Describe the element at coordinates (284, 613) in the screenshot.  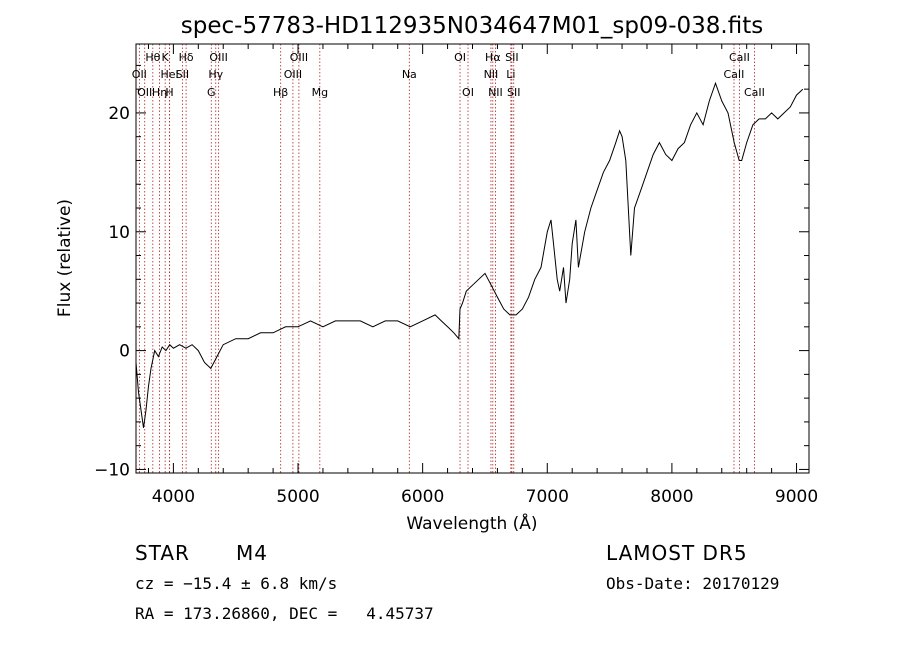
I see `coordinates-readout: RA = 173.26860, DEC = 4.45737` at that location.